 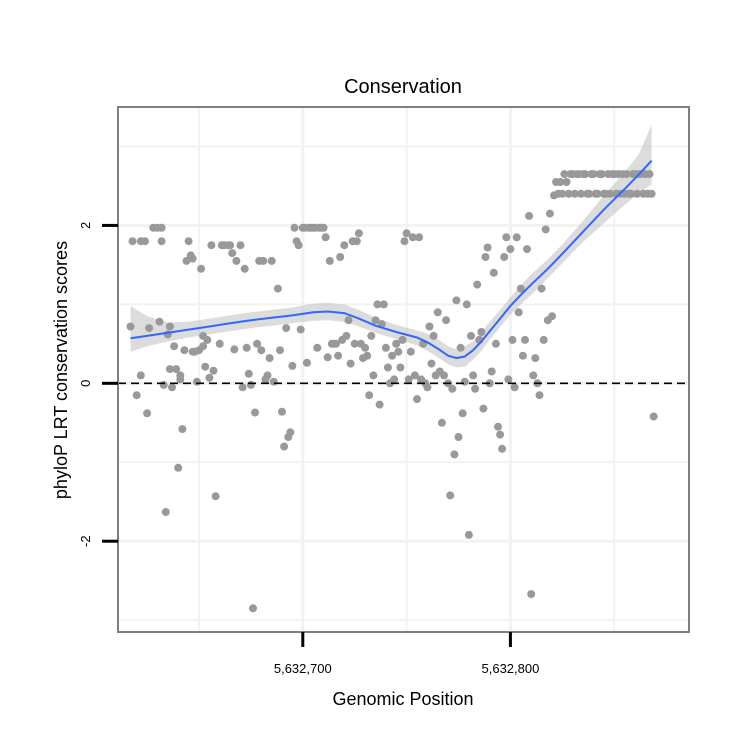 What do you see at coordinates (85, 541) in the screenshot?
I see `y-tick-label: -2` at bounding box center [85, 541].